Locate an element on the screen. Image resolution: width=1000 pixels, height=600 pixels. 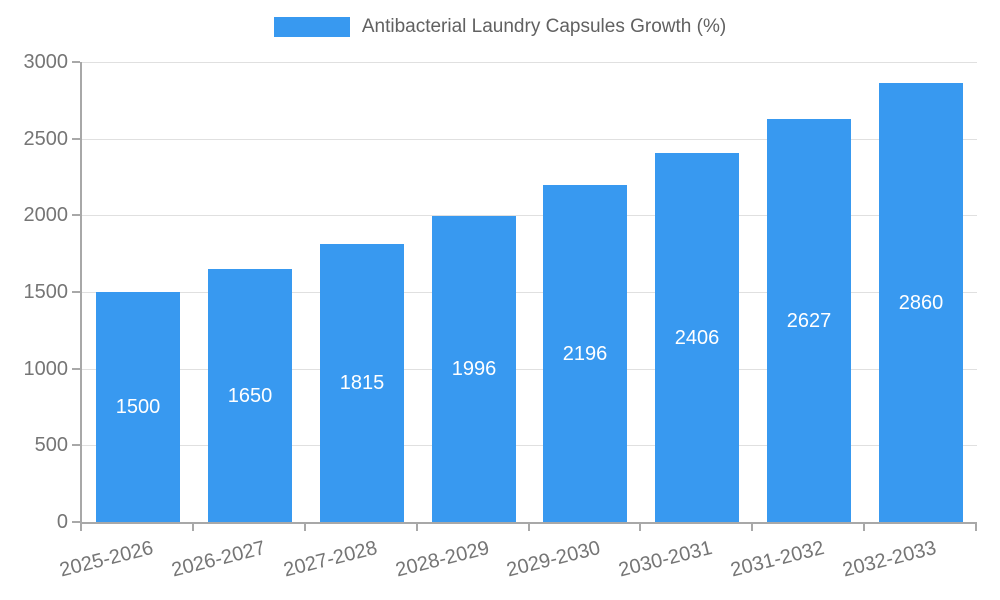
bar-value-label: 2627 is located at coordinates (809, 321).